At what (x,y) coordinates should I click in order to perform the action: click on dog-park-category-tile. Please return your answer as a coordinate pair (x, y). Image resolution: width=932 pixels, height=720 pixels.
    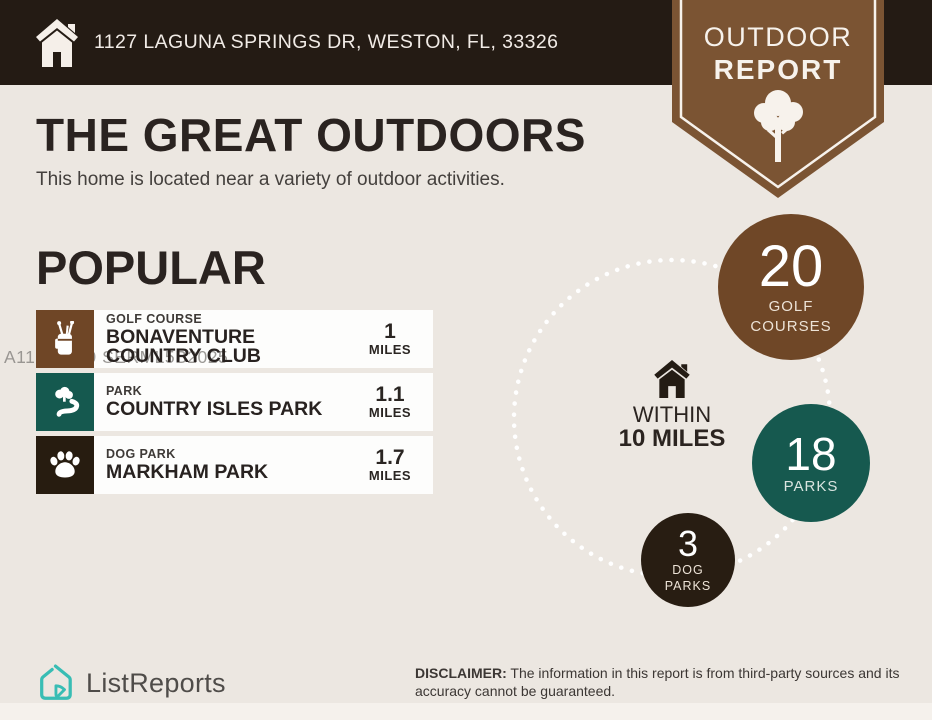
    Looking at the image, I should click on (65, 465).